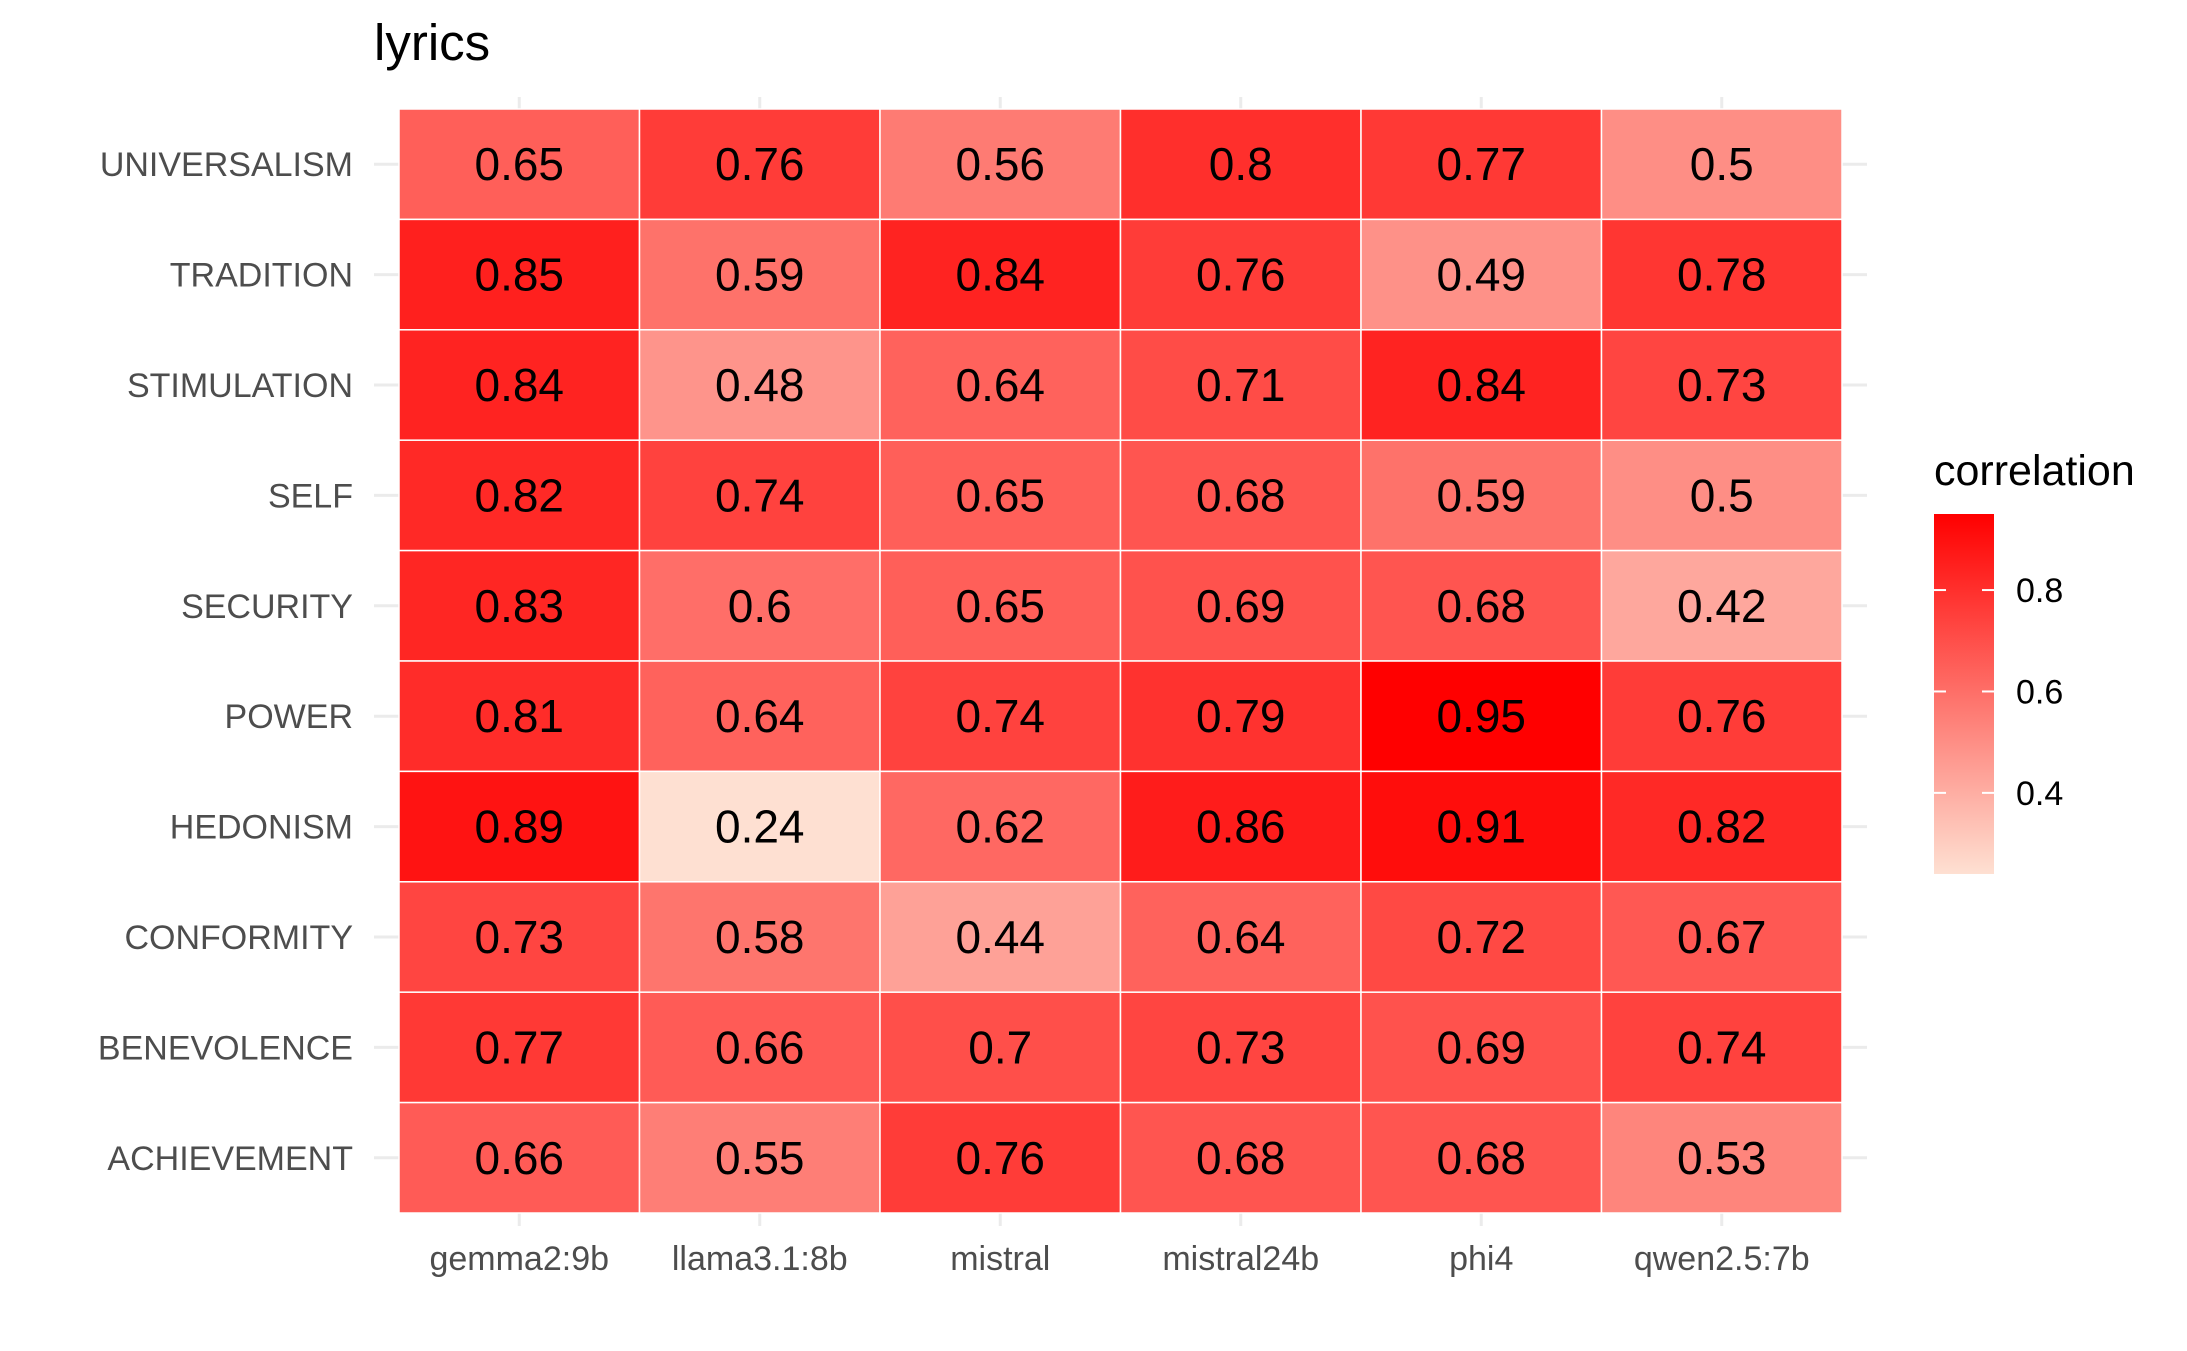 The height and width of the screenshot is (1351, 2187). I want to click on cell-value-label: 0.69, so click(1241, 606).